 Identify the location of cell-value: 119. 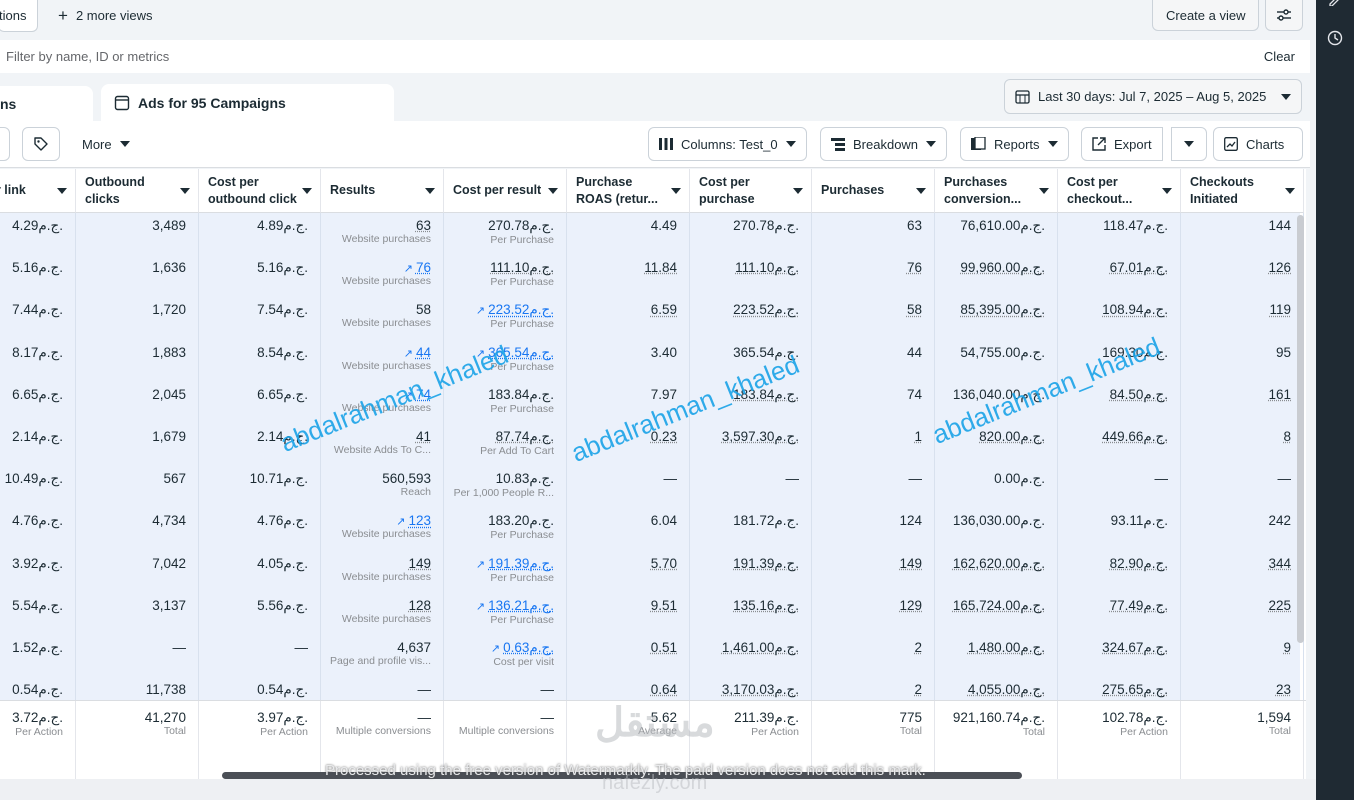
(1236, 309).